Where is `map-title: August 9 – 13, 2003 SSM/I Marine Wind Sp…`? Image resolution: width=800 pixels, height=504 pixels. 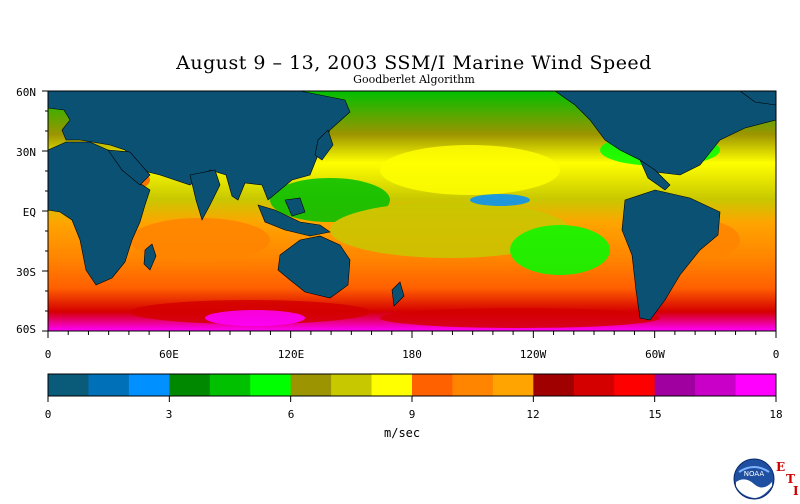
map-title: August 9 – 13, 2003 SSM/I Marine Wind Sp… is located at coordinates (414, 63).